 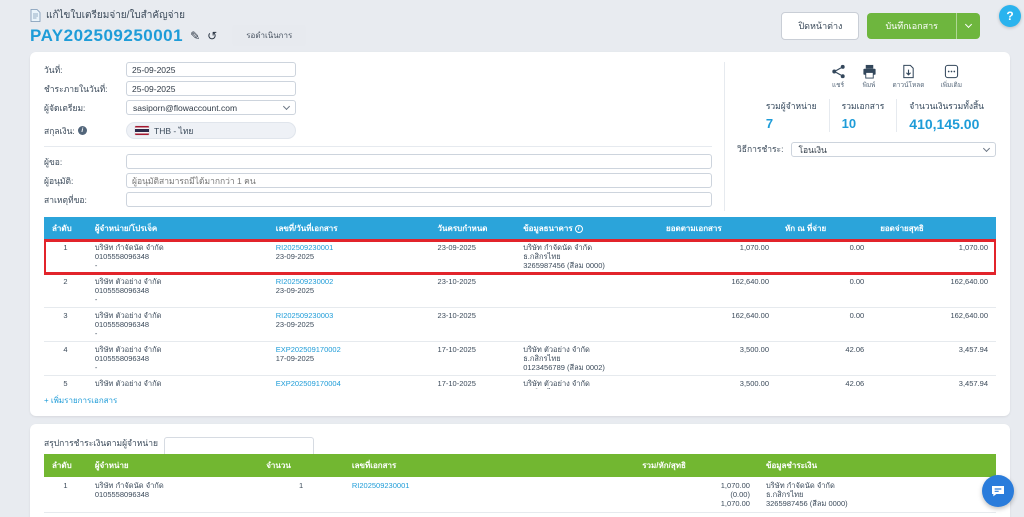 What do you see at coordinates (81, 400) in the screenshot?
I see `add-document-row-link: + เพิ่มรายการเอกสาร` at bounding box center [81, 400].